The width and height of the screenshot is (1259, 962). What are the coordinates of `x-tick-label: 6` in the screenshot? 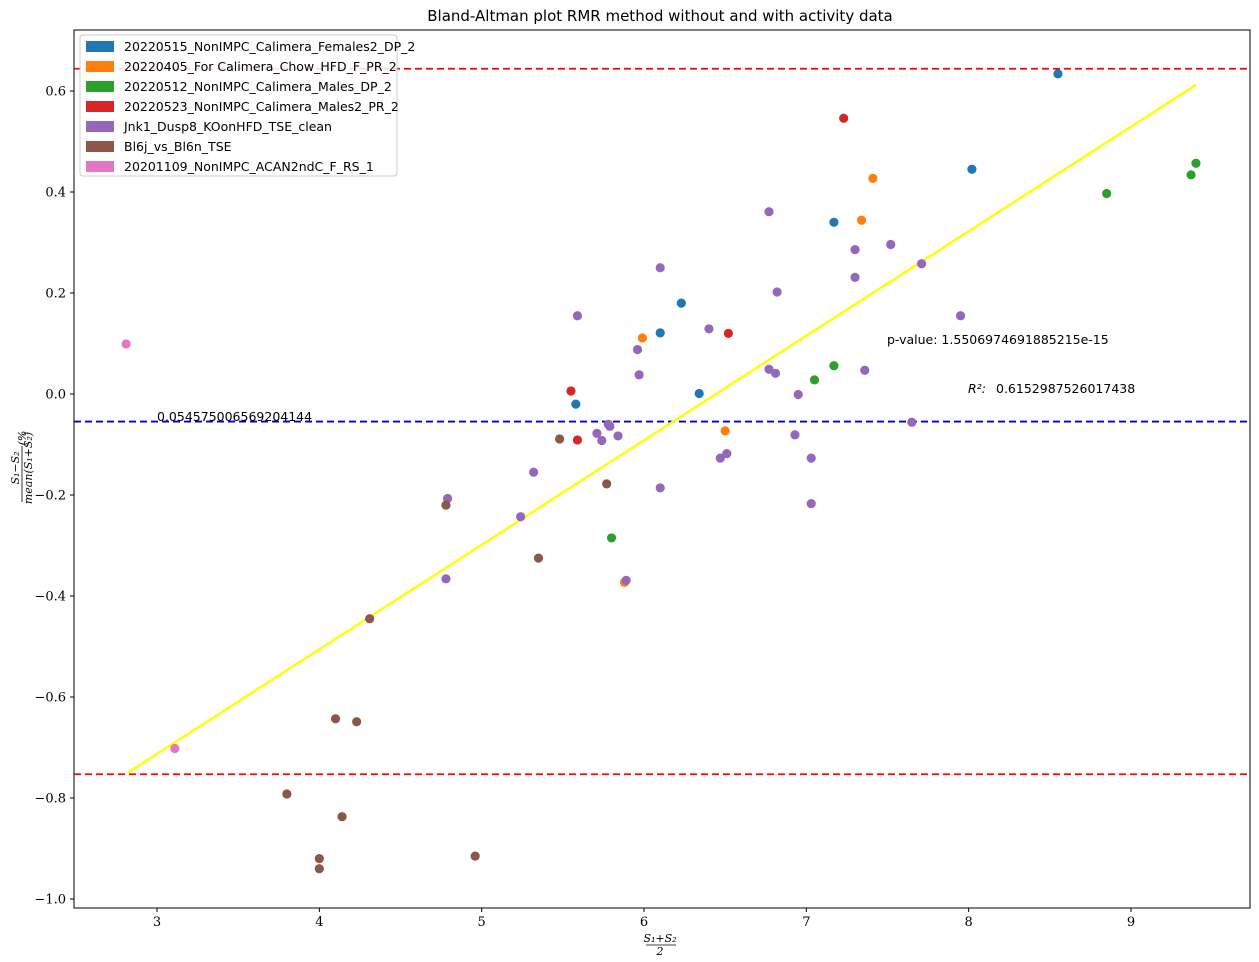 It's located at (644, 922).